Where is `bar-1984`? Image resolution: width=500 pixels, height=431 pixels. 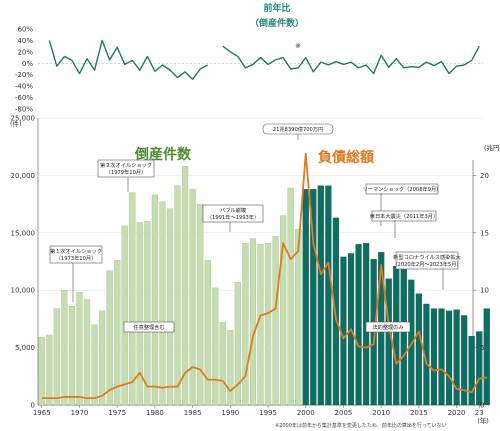
bar-1984 is located at coordinates (185, 286).